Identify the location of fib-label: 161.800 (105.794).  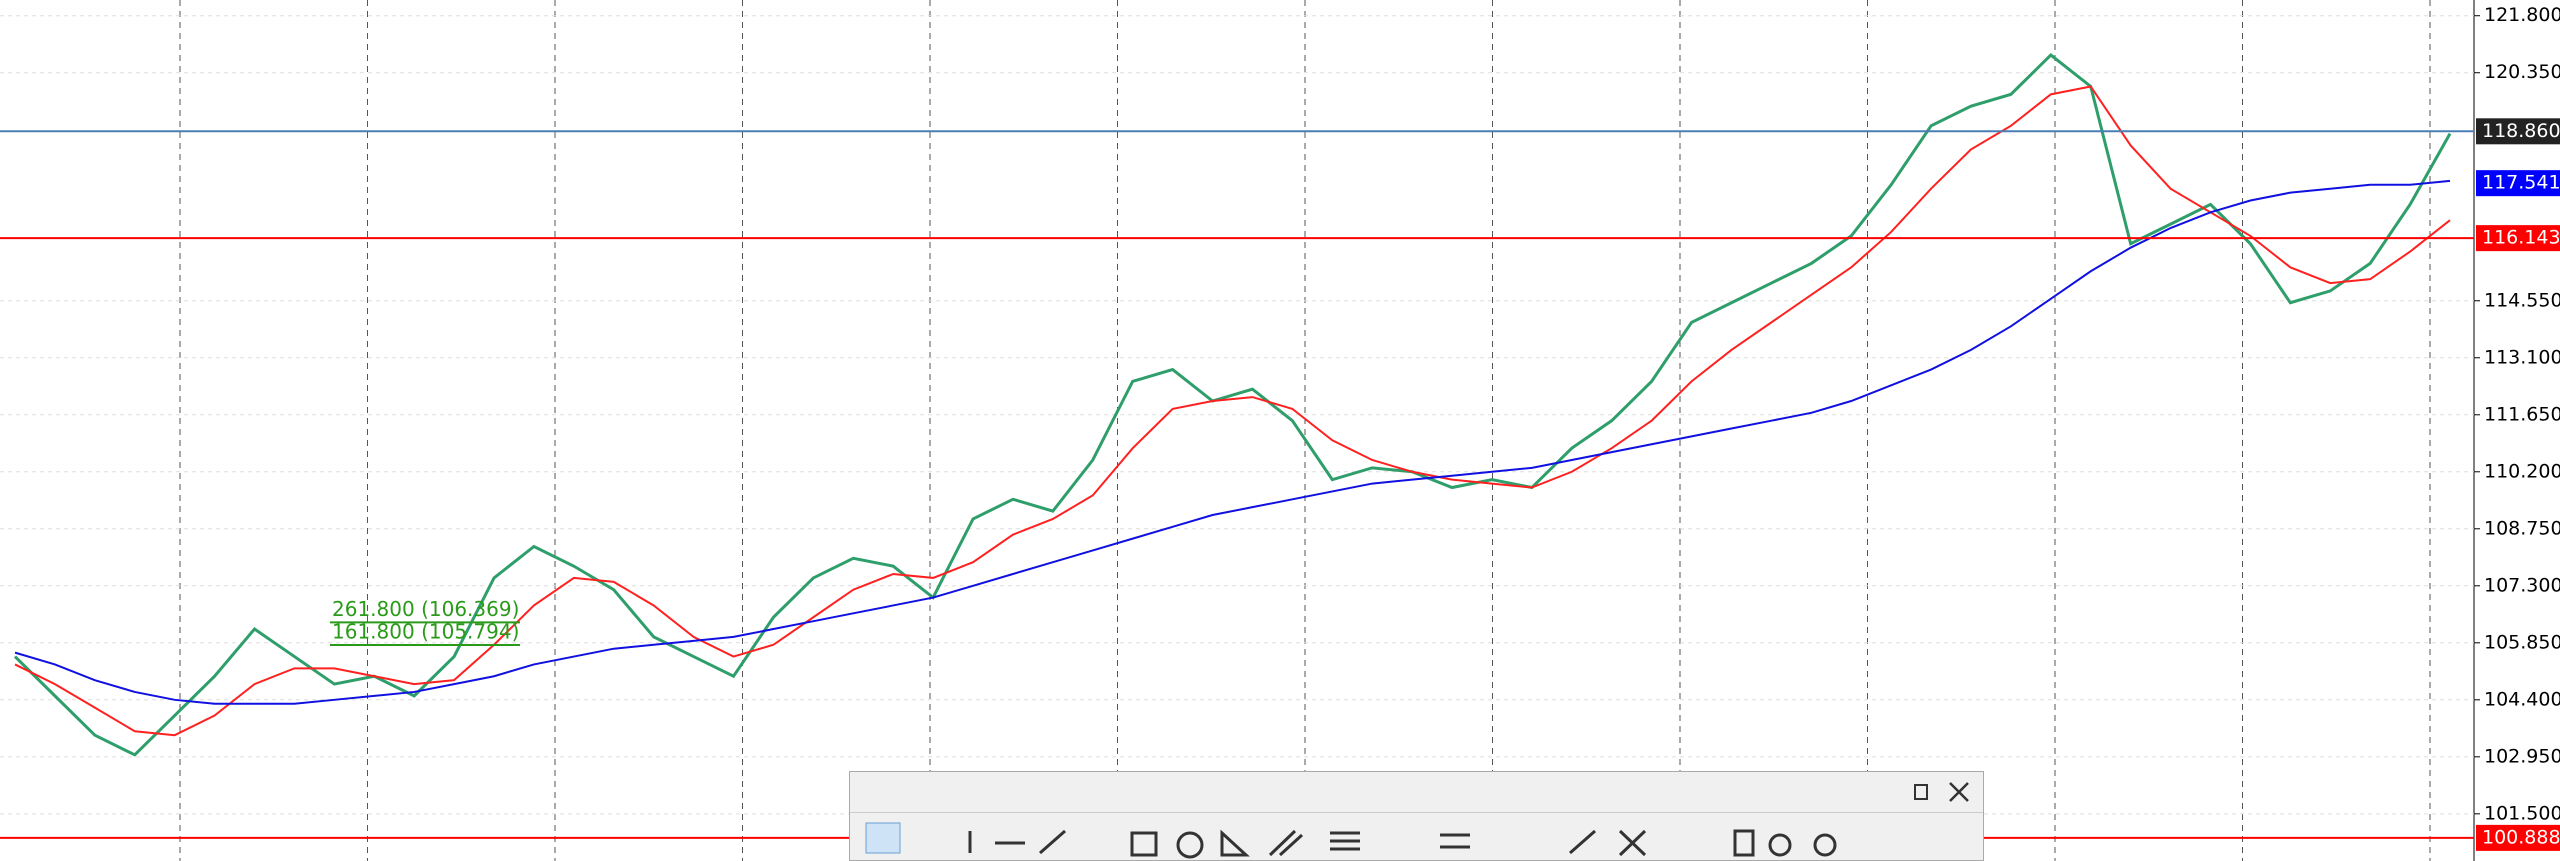
(425, 632).